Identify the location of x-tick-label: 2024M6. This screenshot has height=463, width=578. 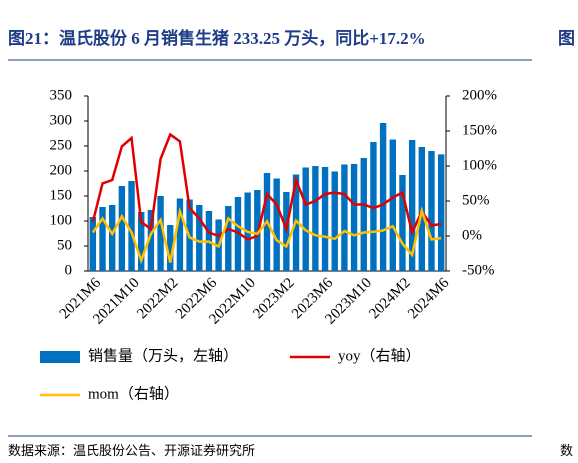
(429, 299).